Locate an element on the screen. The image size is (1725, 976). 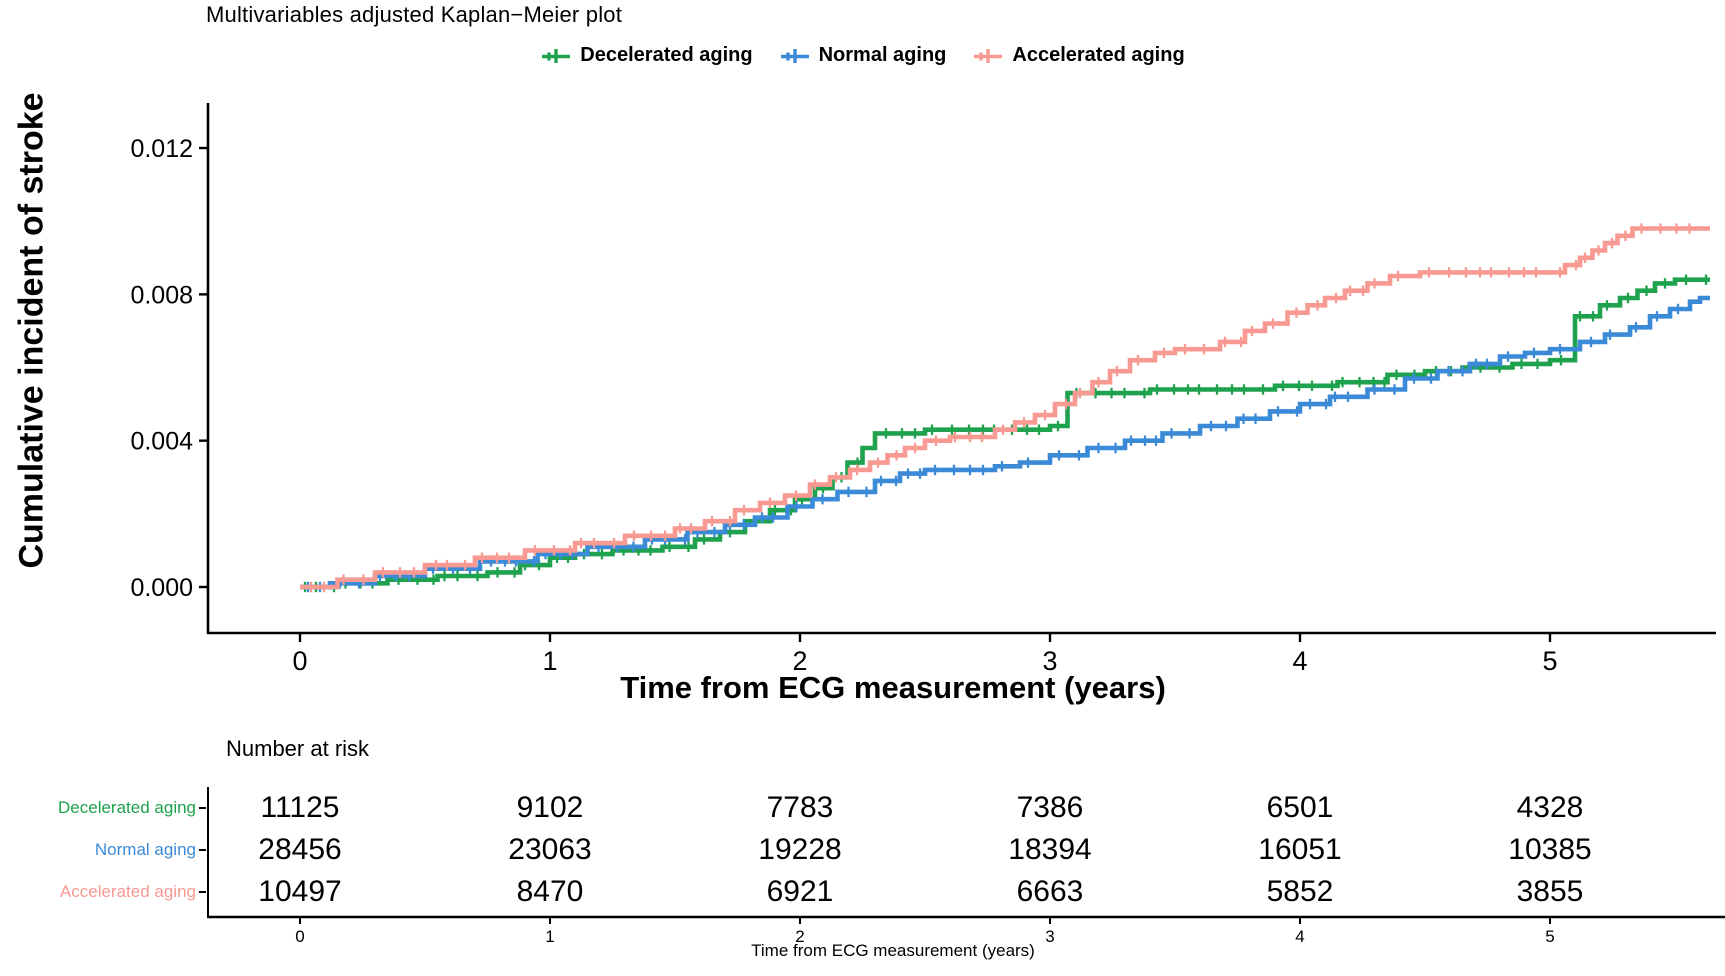
risk-count: 28456 is located at coordinates (300, 849).